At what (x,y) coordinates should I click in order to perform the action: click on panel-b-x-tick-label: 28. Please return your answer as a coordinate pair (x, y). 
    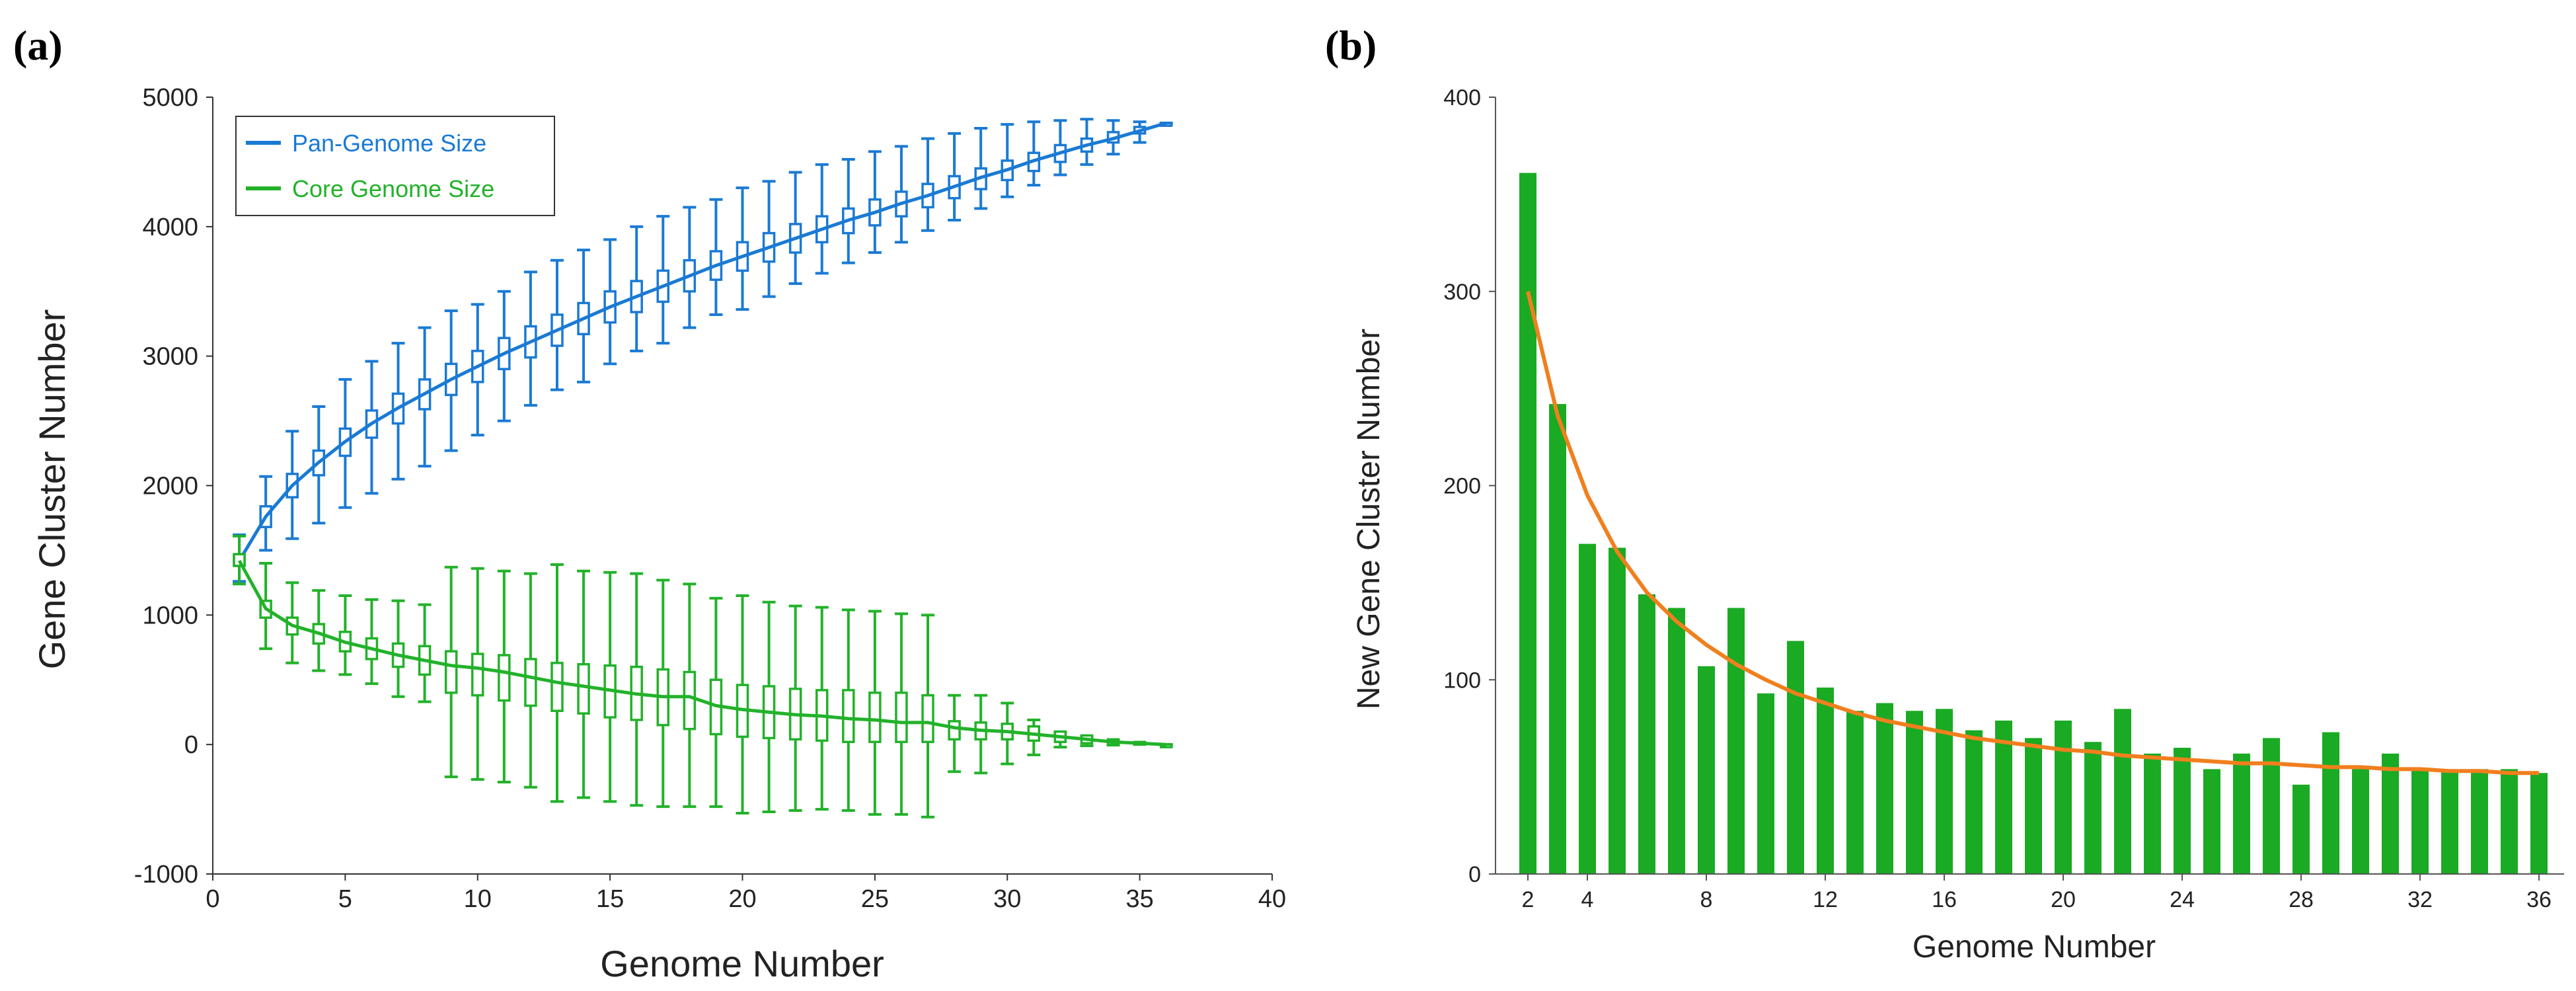
    Looking at the image, I should click on (2302, 900).